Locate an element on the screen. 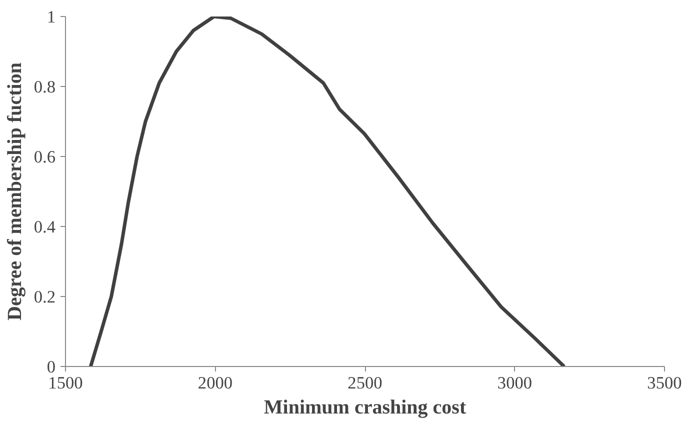 This screenshot has height=421, width=689. y-tick-label: 0.4 is located at coordinates (45, 227).